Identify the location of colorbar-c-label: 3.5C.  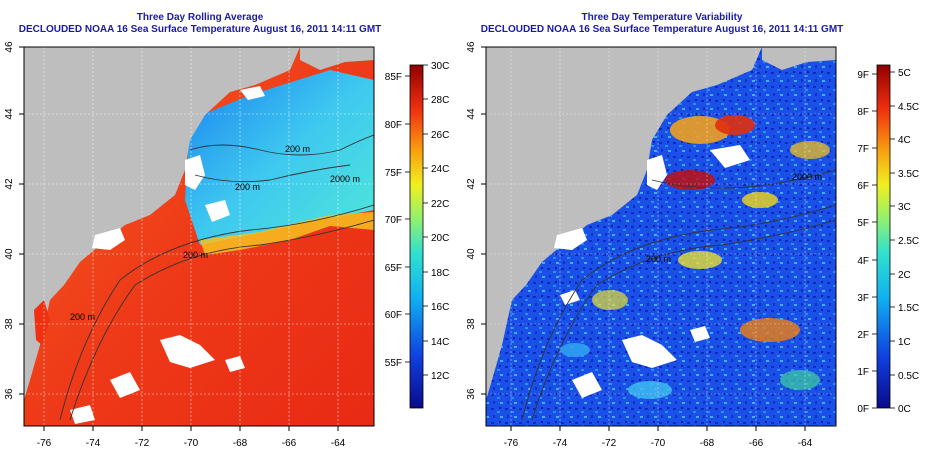
(908, 174).